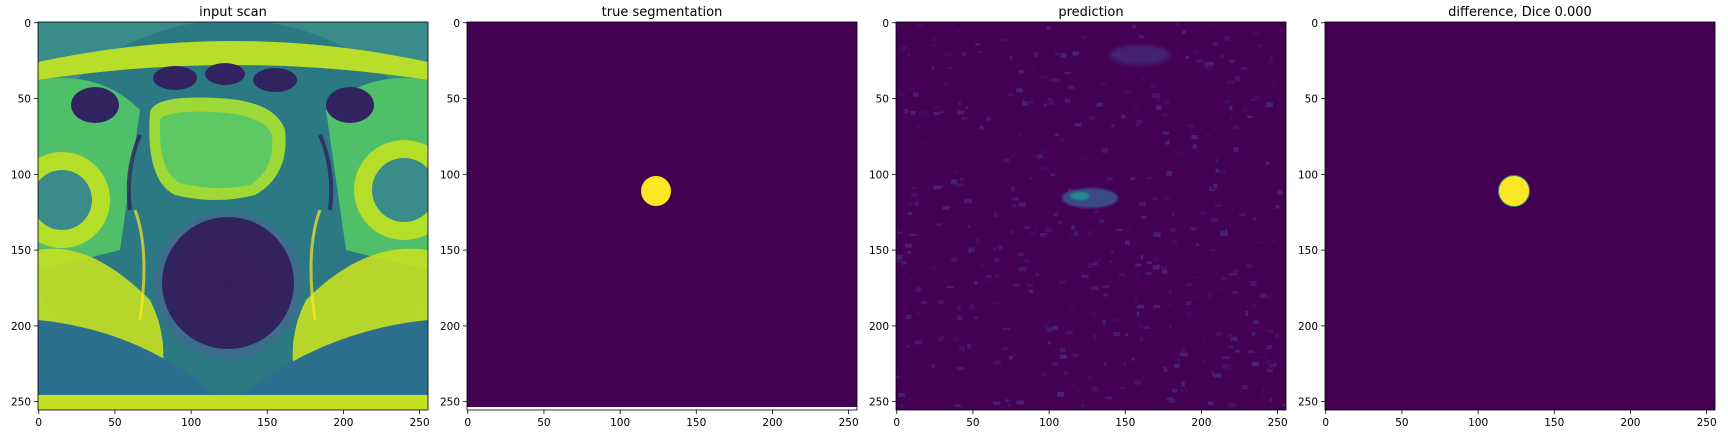 The height and width of the screenshot is (436, 1728). Describe the element at coordinates (879, 251) in the screenshot. I see `y-tick-label: 150` at that location.